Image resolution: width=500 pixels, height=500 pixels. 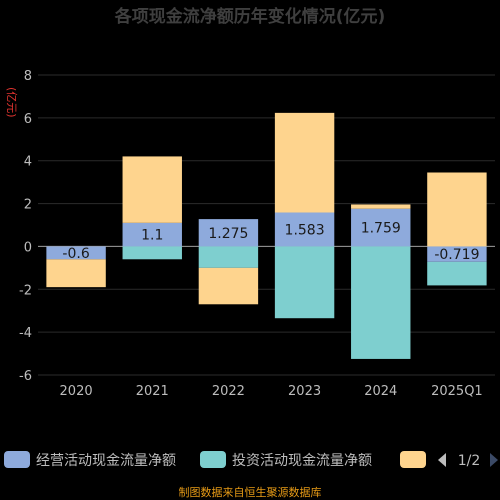 I want to click on data-label: -0.6, so click(x=75, y=254).